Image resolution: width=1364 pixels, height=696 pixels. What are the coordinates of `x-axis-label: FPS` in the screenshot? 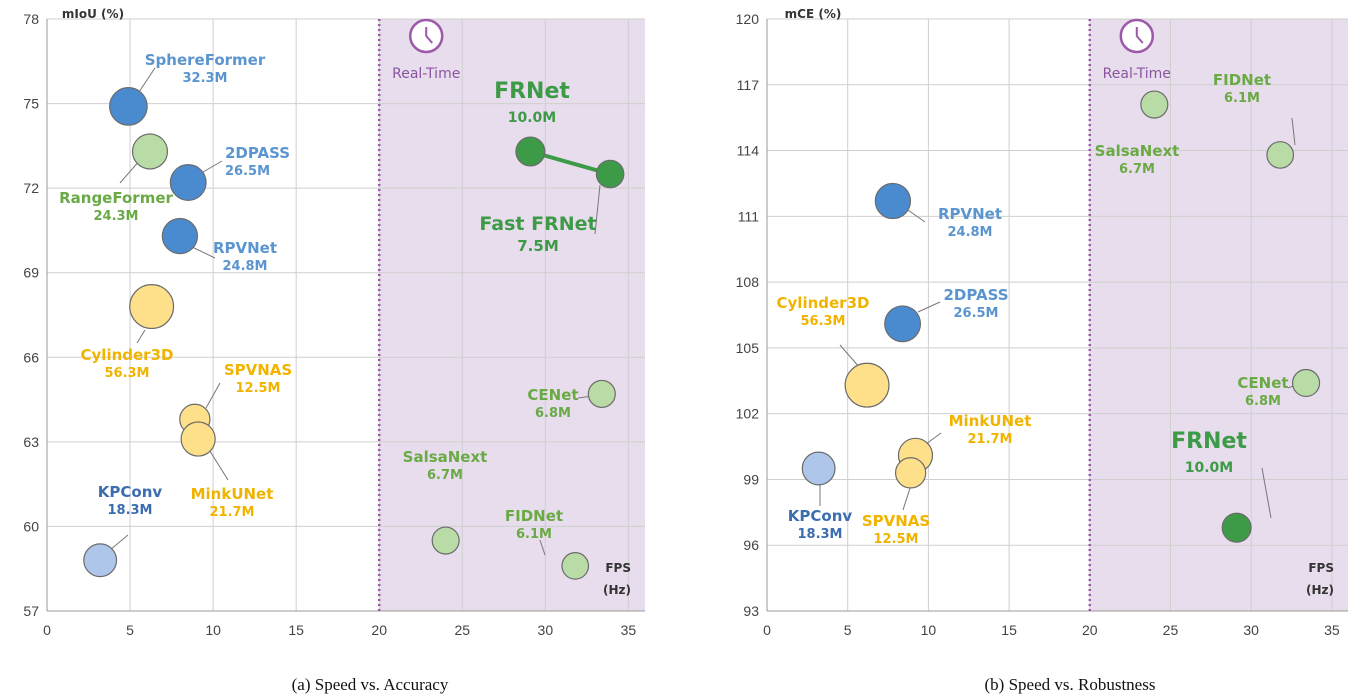 It's located at (1321, 568).